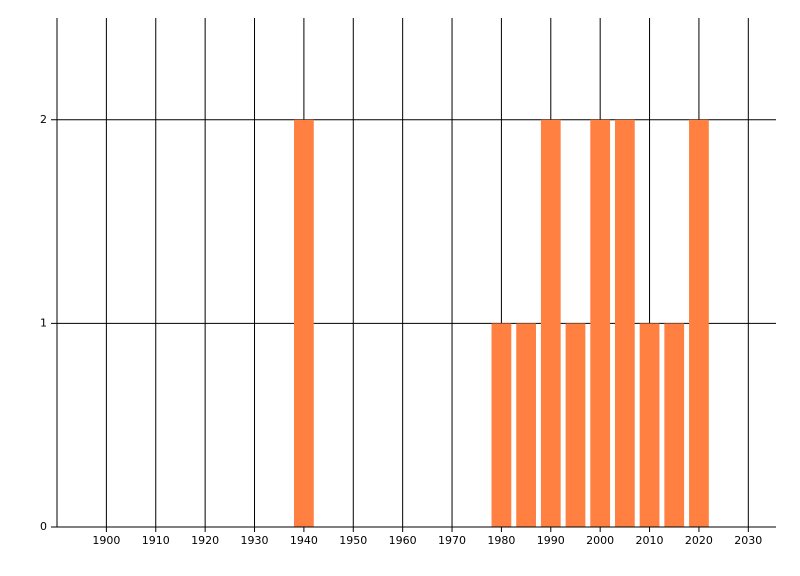  Describe the element at coordinates (205, 540) in the screenshot. I see `x-tick-label: 1920` at that location.